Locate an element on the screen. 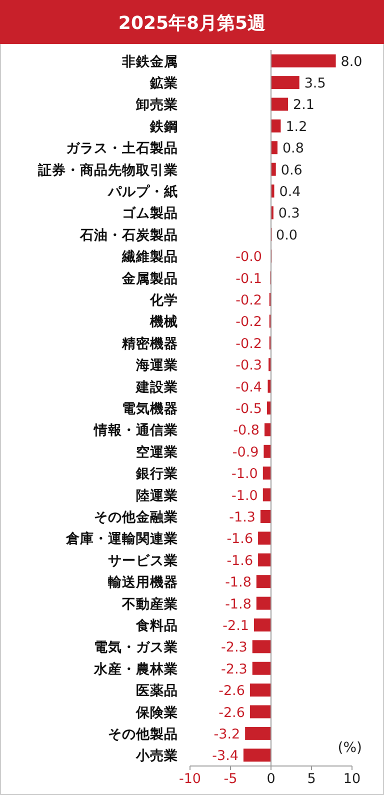  y-tick-label: 海運業 is located at coordinates (156, 366).